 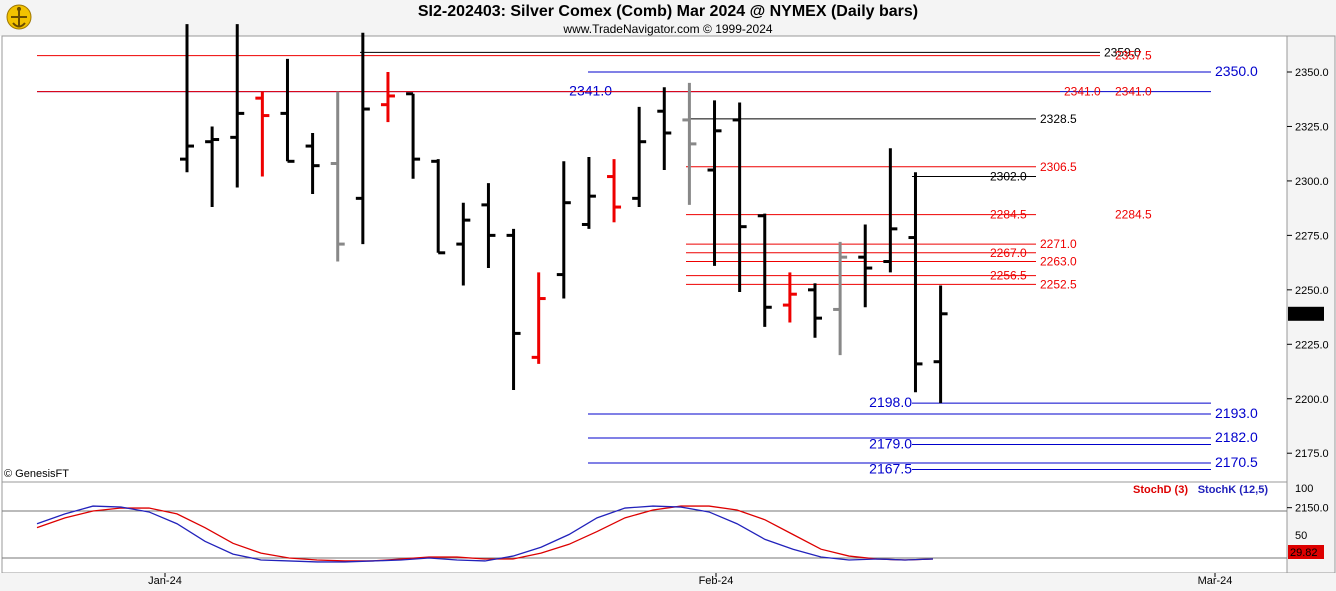 I want to click on date-axis: Jan-24 Feb-24 Mar-24, so click(x=690, y=580).